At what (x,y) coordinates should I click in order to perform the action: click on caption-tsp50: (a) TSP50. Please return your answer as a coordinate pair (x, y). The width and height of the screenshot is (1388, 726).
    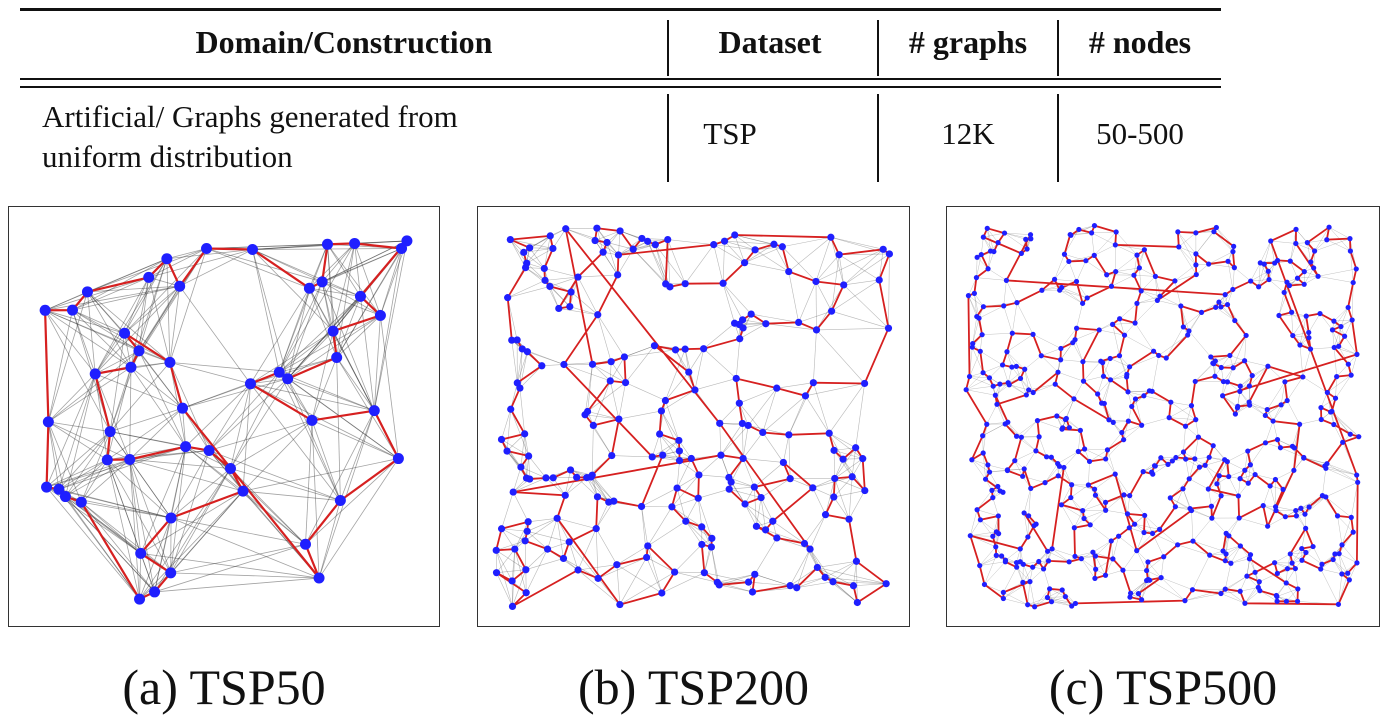
    Looking at the image, I should click on (224, 687).